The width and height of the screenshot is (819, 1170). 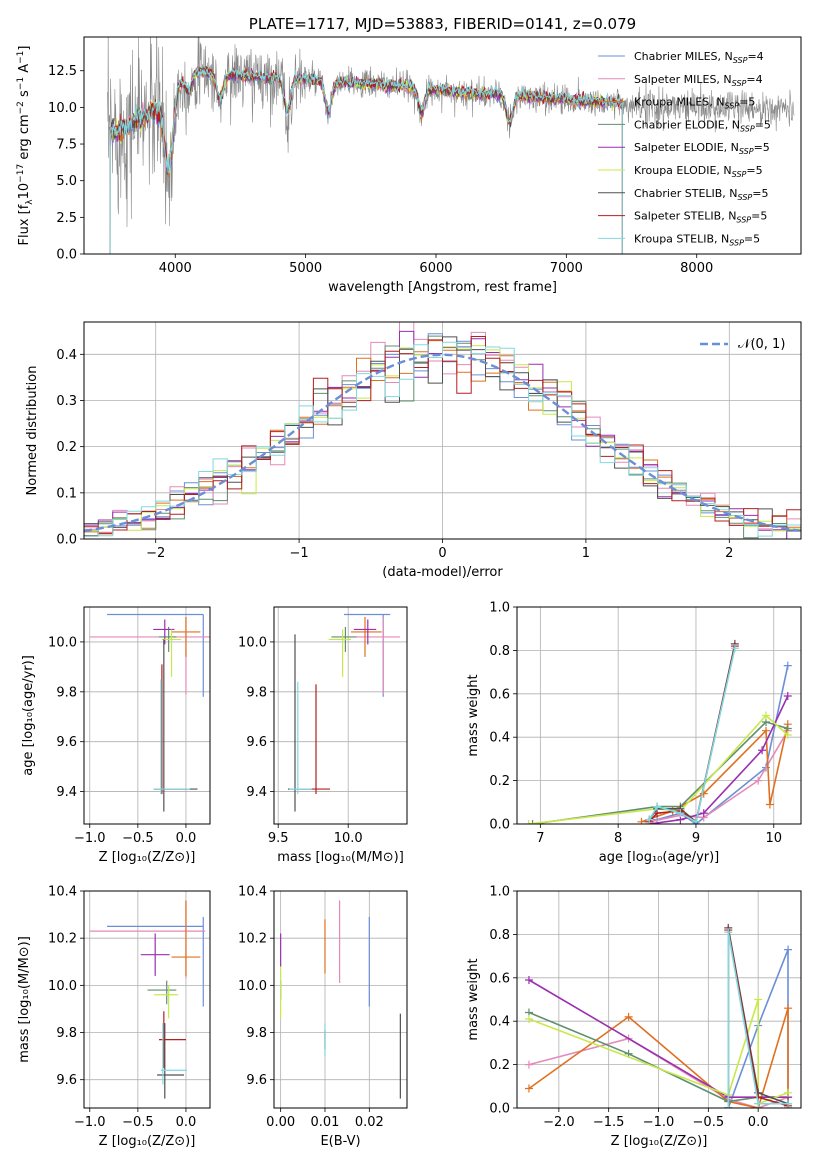 I want to click on x-tick-label: −1.0, so click(x=90, y=1122).